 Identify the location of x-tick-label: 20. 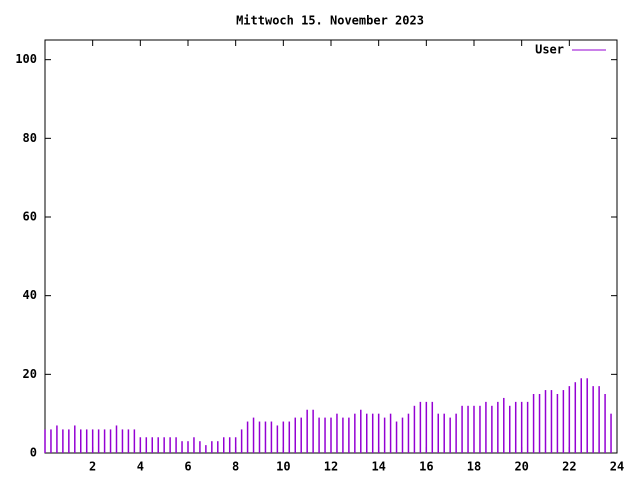
(521, 467).